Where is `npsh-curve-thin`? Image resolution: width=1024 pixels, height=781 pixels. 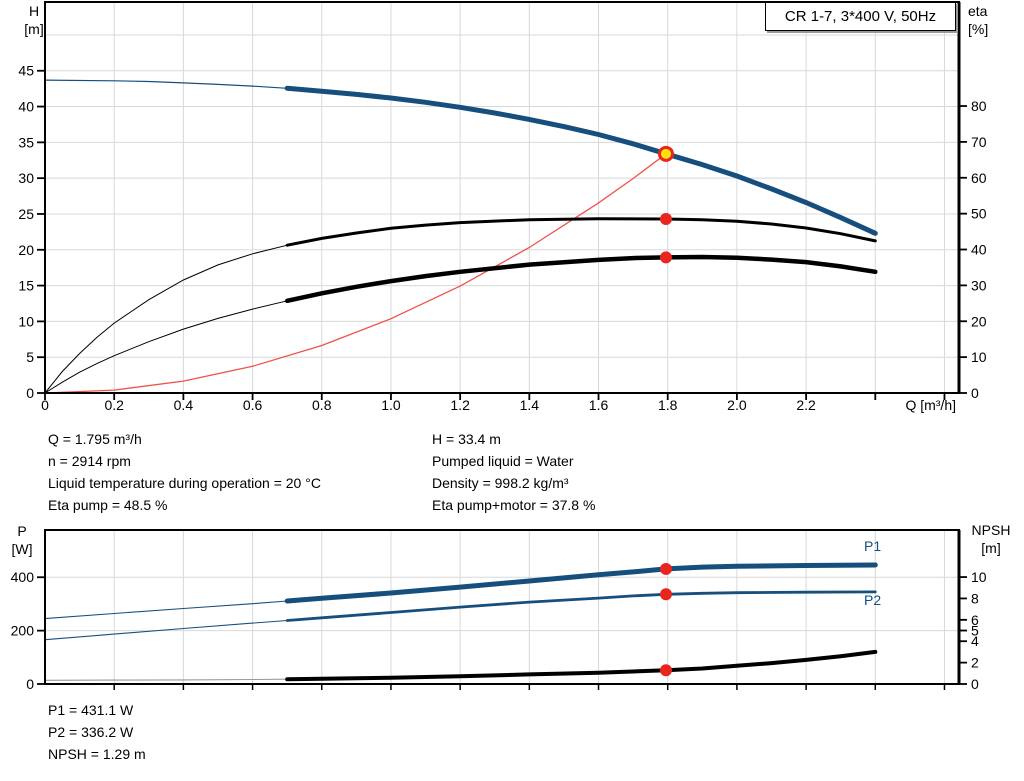
npsh-curve-thin is located at coordinates (166, 679).